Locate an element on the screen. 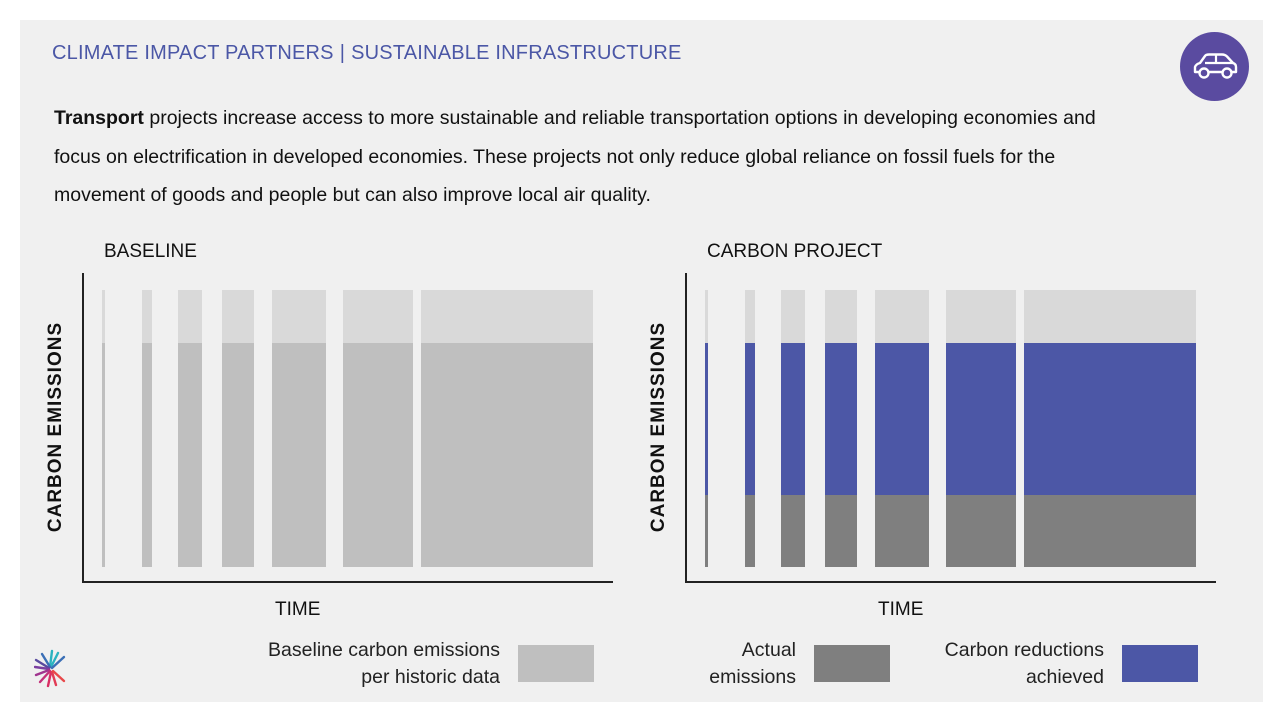  baseline-x-label: TIME is located at coordinates (298, 609).